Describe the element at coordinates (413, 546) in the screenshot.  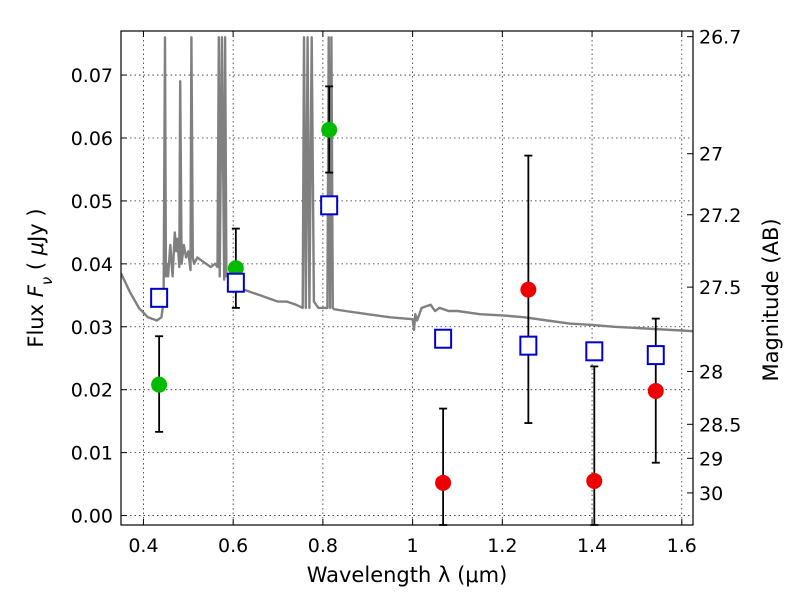
I see `x-tick-label: 1` at that location.